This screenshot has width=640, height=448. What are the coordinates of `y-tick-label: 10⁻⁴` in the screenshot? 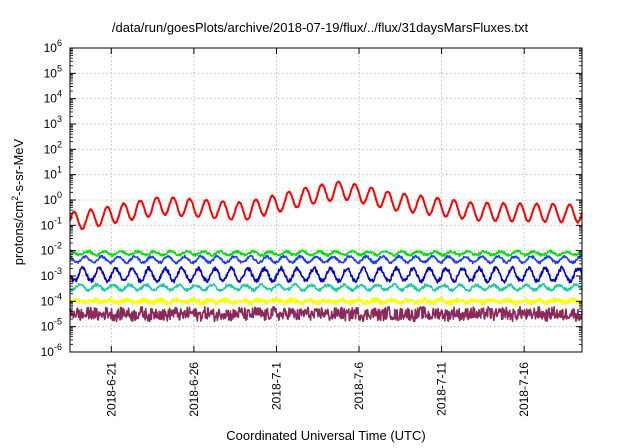 It's located at (51, 299).